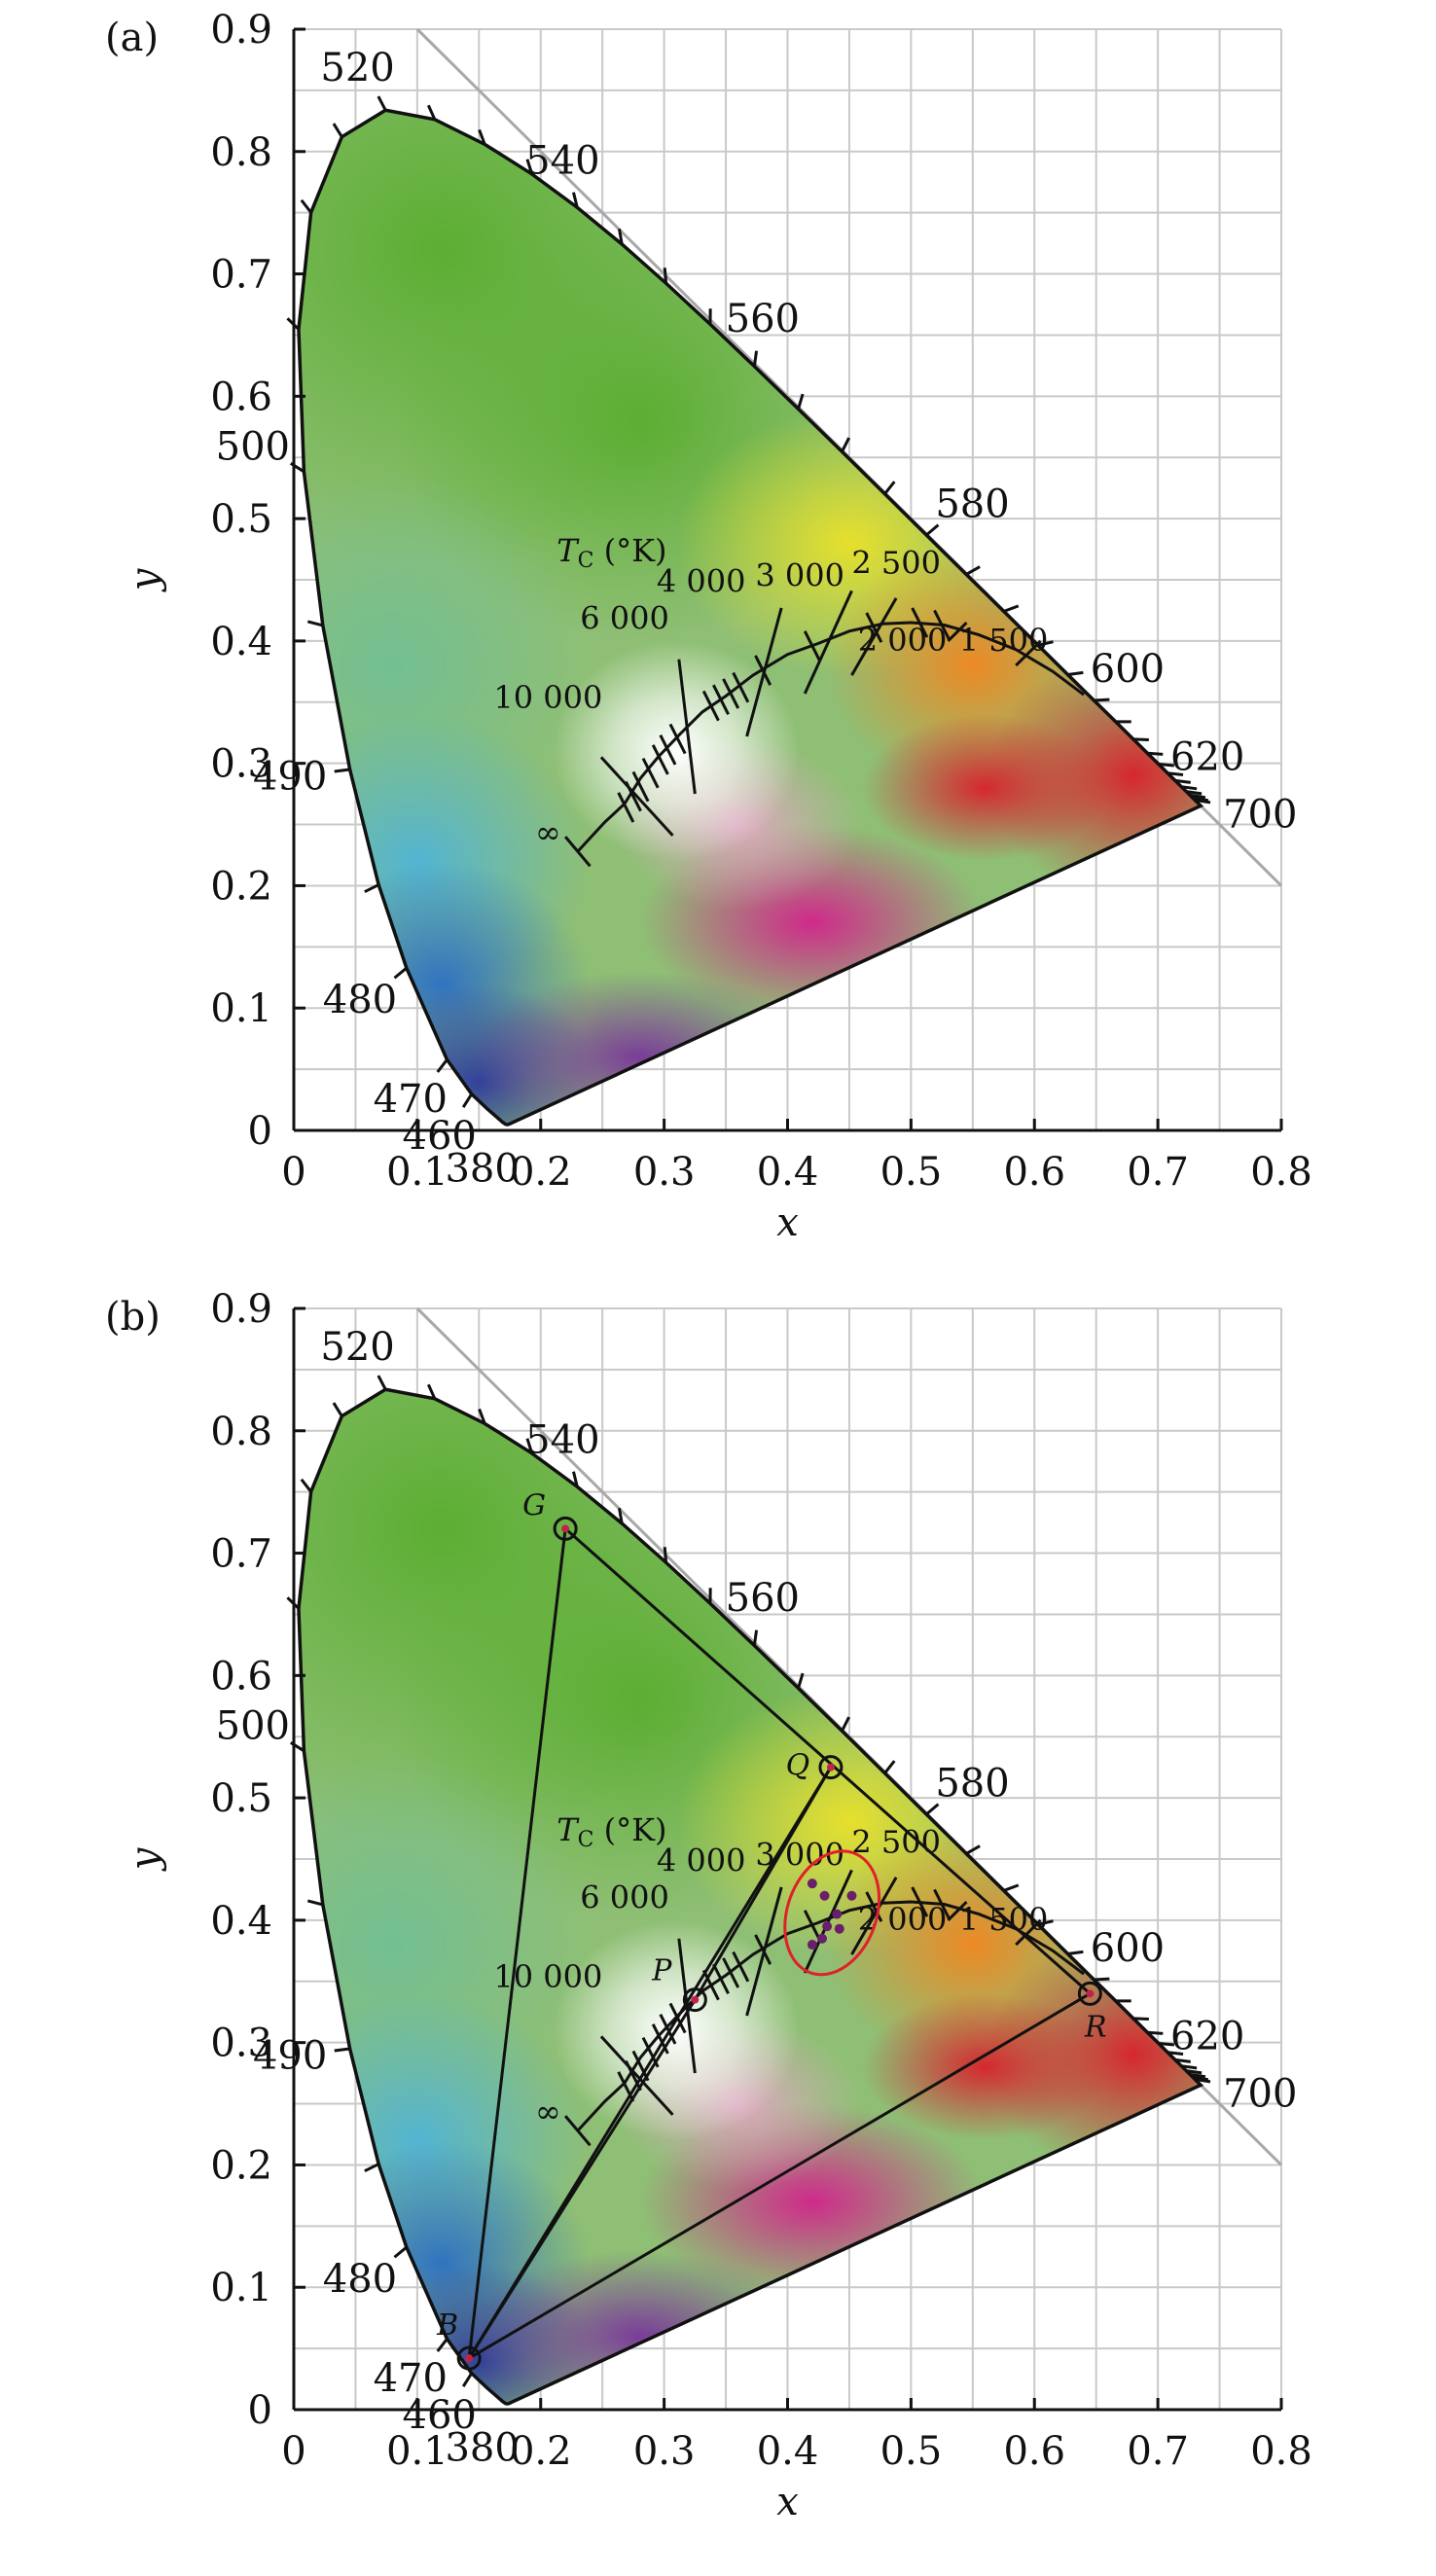 Image resolution: width=1436 pixels, height=2576 pixels. I want to click on point-label: R, so click(1095, 2027).